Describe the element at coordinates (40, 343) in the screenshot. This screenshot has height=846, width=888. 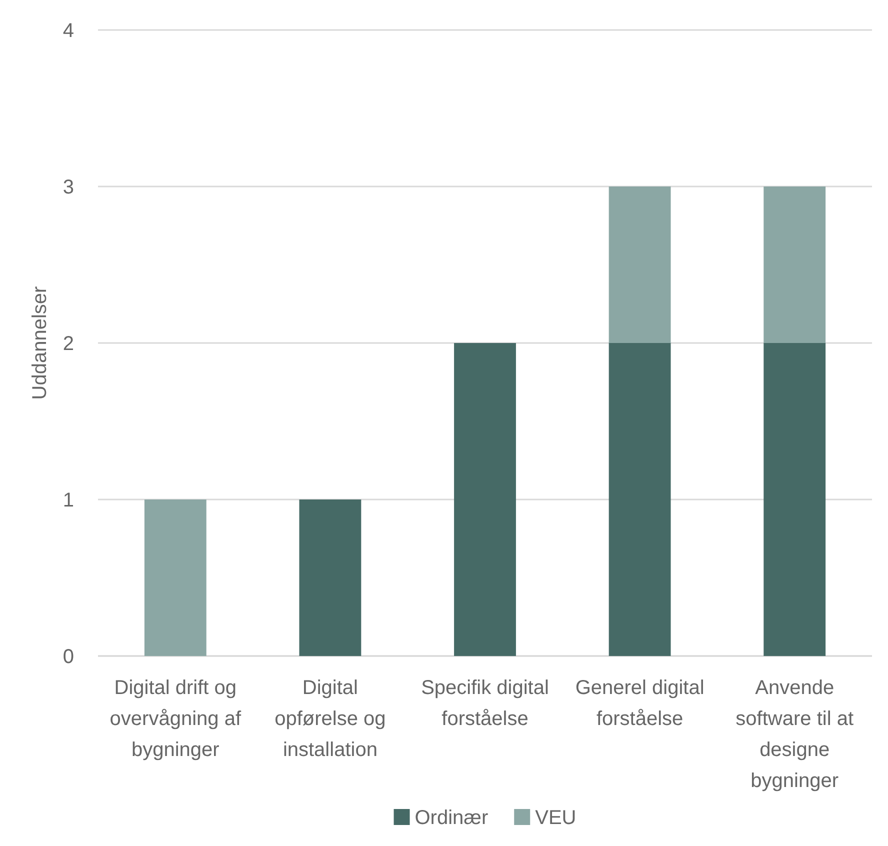
I see `y-axis-title: Uddannelser` at that location.